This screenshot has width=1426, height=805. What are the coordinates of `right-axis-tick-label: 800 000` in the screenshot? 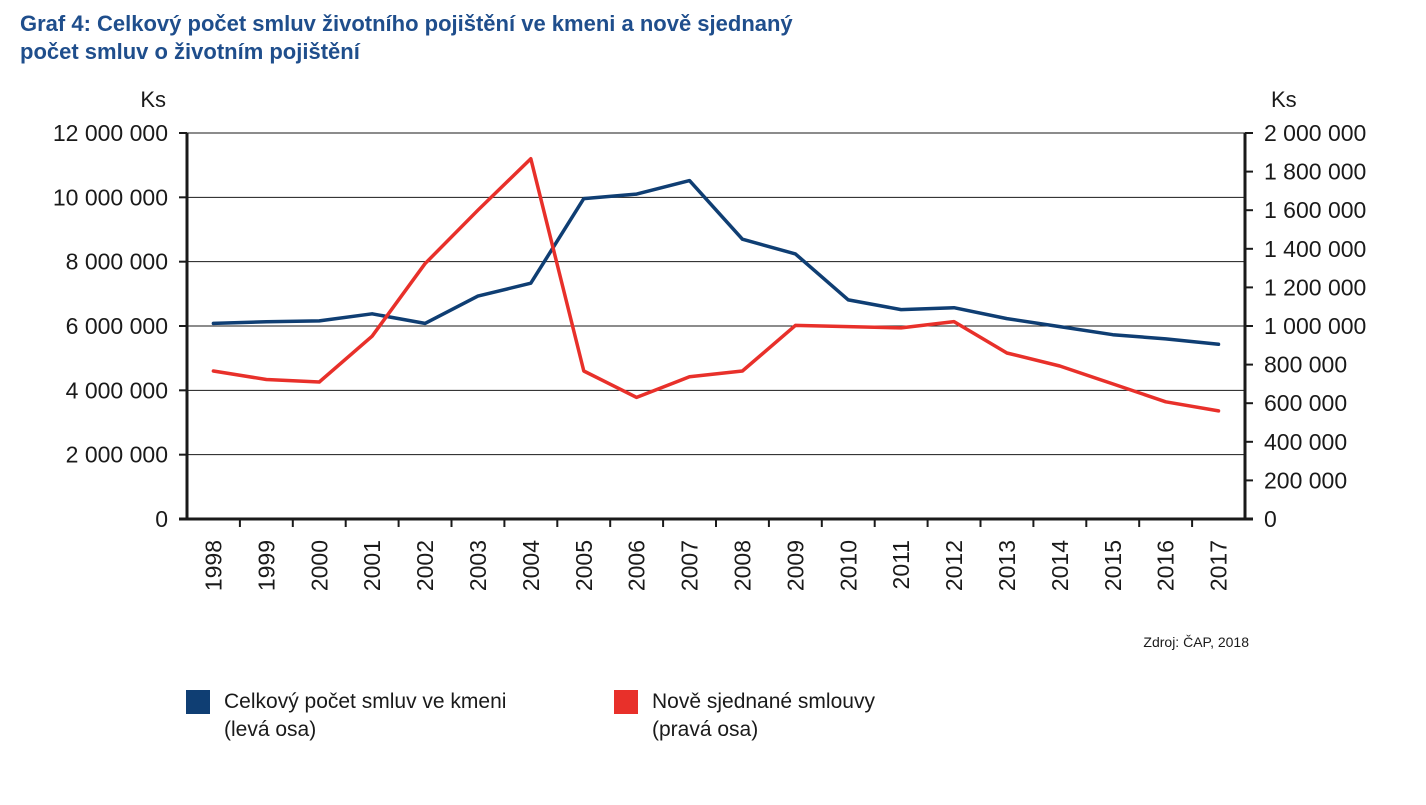 It's located at (1305, 365).